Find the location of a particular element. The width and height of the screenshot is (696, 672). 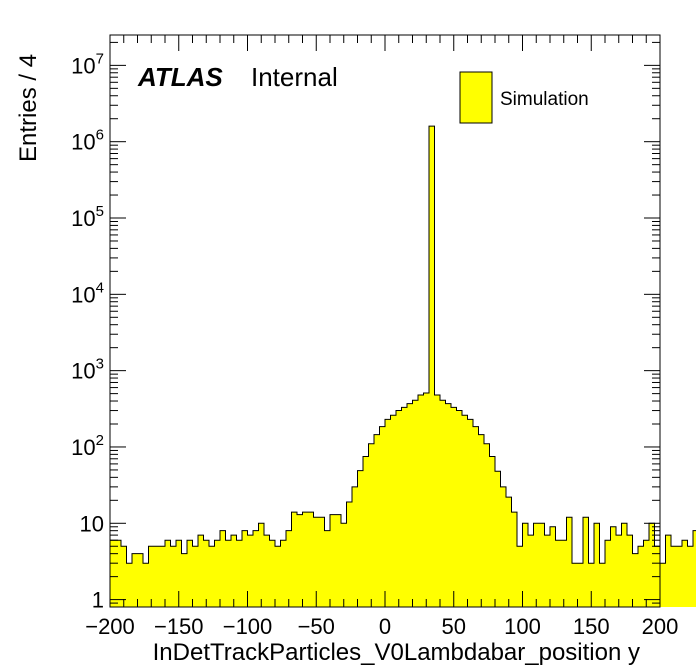

x-tick-label: 200 is located at coordinates (660, 626).